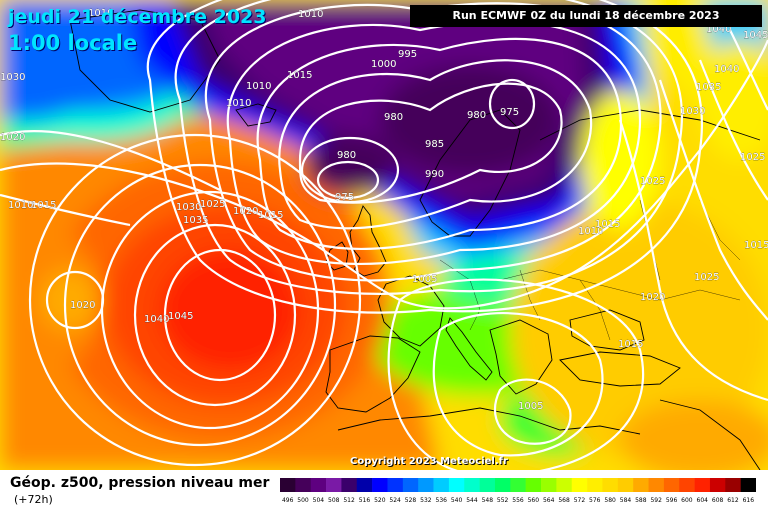 The height and width of the screenshot is (512, 768). I want to click on legend-tick-label: 512, so click(349, 500).